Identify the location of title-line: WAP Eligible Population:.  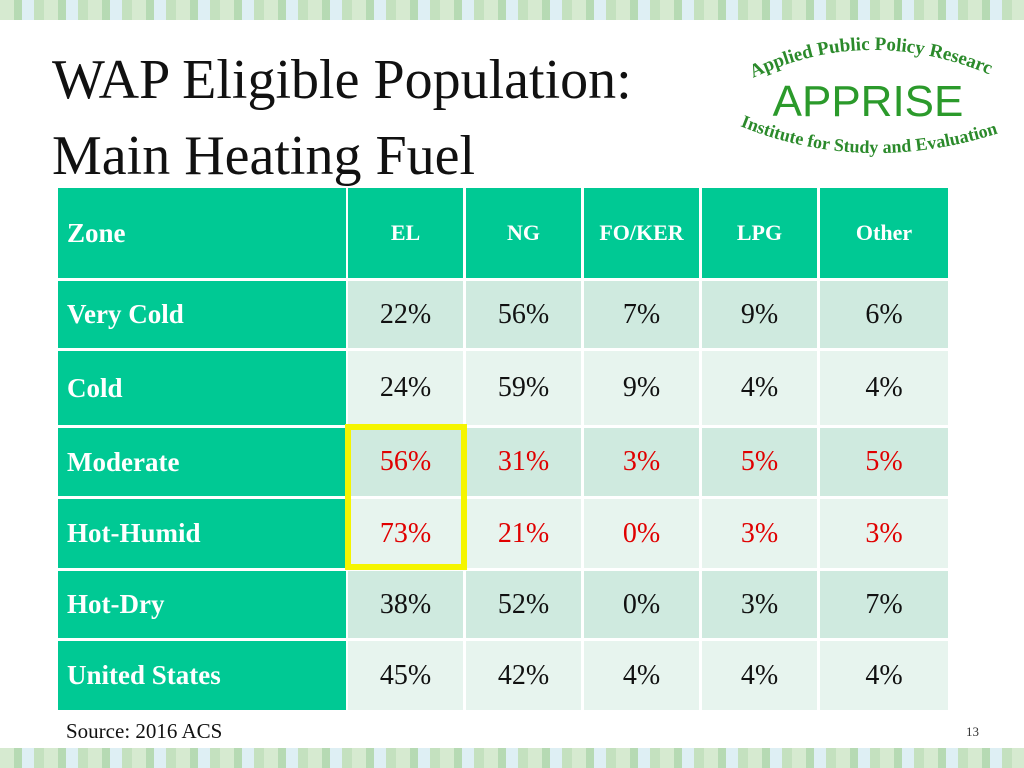
(342, 80).